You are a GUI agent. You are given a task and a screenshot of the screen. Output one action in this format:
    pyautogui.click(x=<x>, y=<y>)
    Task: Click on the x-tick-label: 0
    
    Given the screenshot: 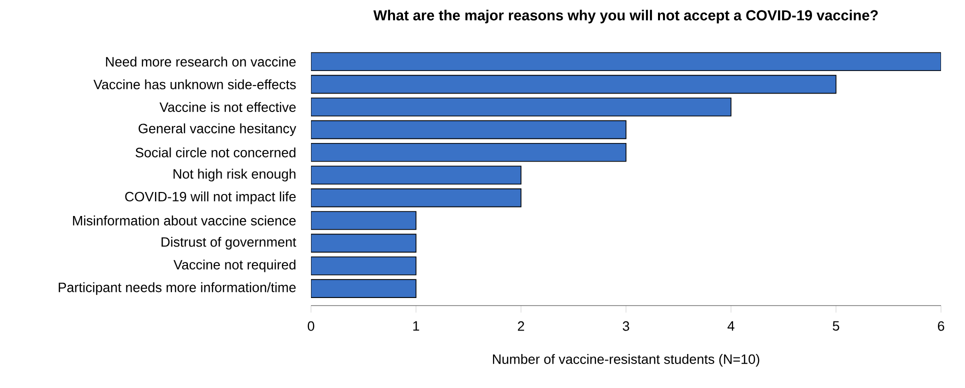 What is the action you would take?
    pyautogui.click(x=311, y=326)
    